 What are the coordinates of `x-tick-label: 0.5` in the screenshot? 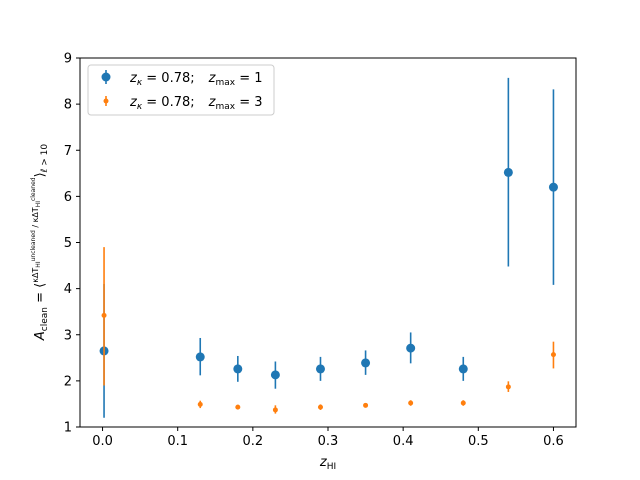 It's located at (478, 441).